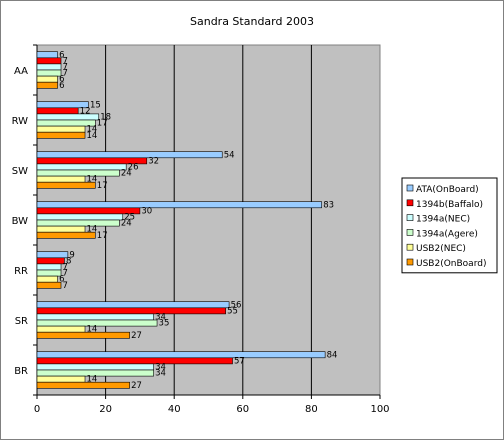  I want to click on legend-label: ATA(OnBoard), so click(447, 190).